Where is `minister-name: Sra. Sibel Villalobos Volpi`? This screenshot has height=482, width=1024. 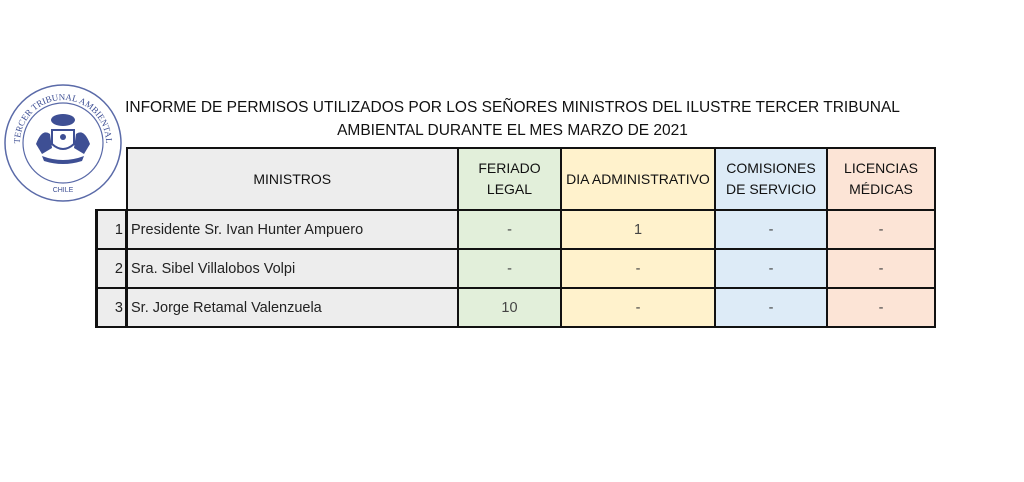 minister-name: Sra. Sibel Villalobos Volpi is located at coordinates (292, 268).